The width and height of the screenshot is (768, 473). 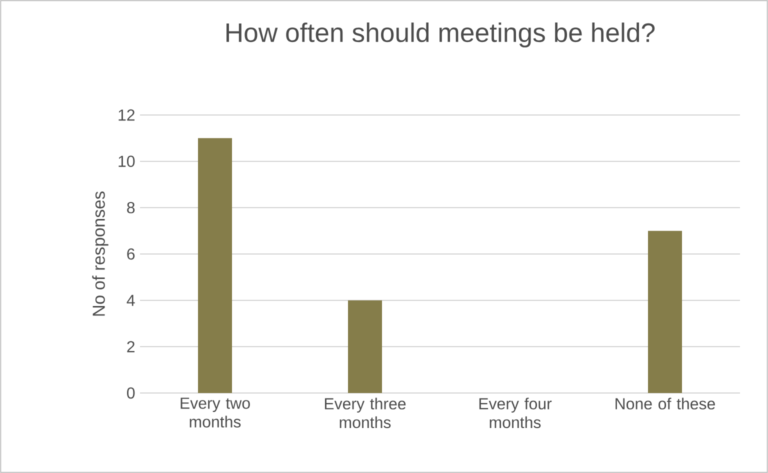 What do you see at coordinates (440, 35) in the screenshot?
I see `chart-title: How often should meetings be held?` at bounding box center [440, 35].